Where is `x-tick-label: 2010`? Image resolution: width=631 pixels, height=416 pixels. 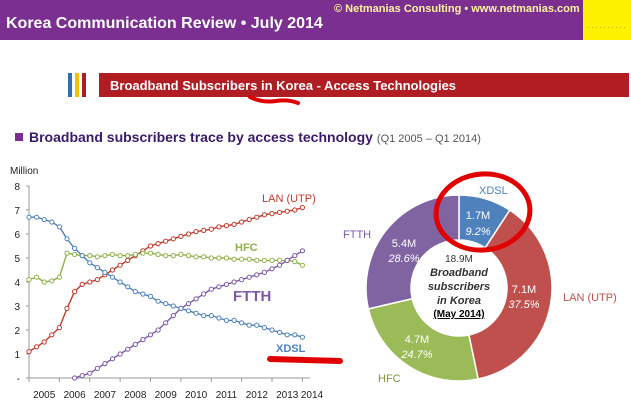 x-tick-label: 2010 is located at coordinates (196, 395).